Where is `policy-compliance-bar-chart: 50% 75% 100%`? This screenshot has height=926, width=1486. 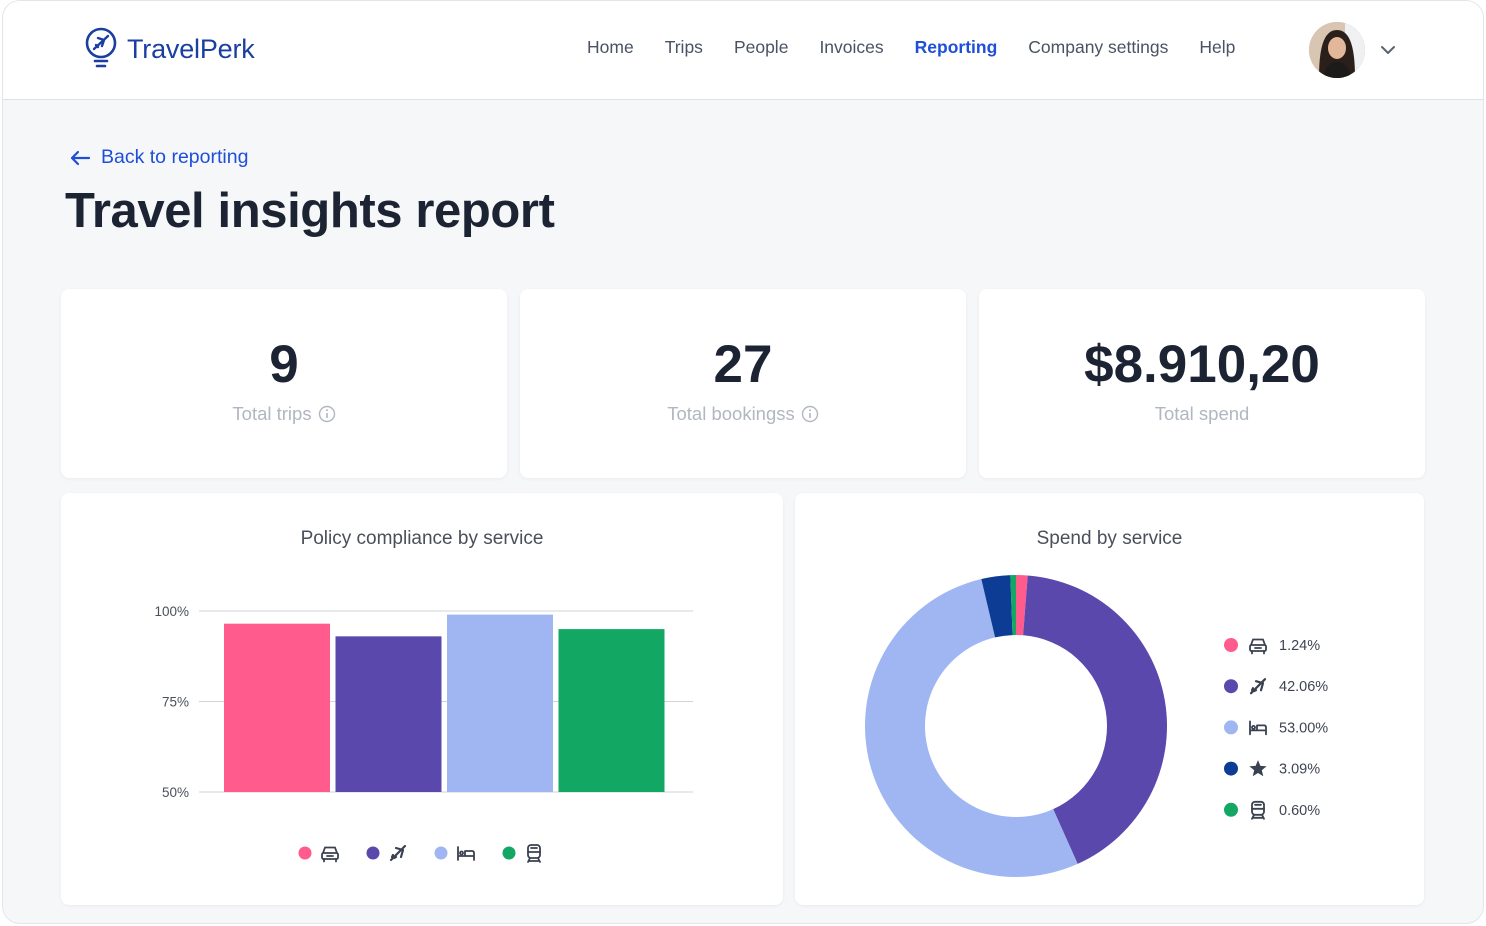 policy-compliance-bar-chart: 50% 75% 100% is located at coordinates (423, 733).